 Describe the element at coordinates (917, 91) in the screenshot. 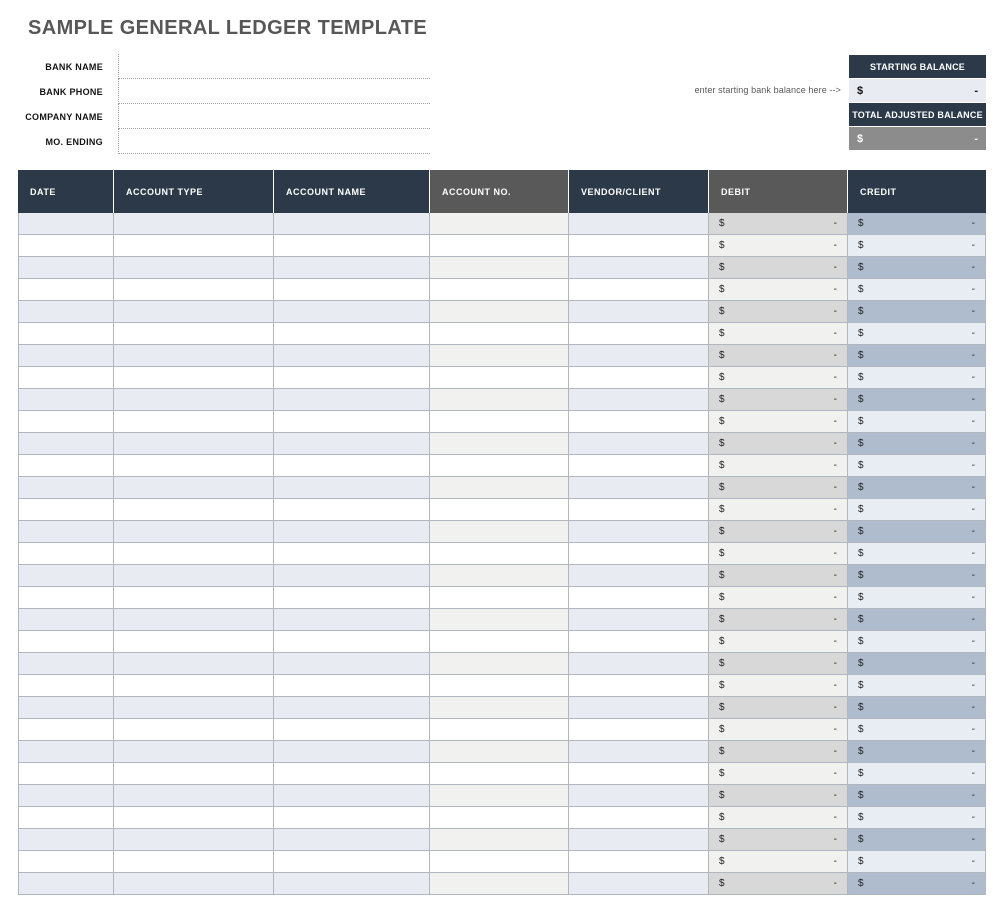

I see `starting-balance-value: $ -` at that location.